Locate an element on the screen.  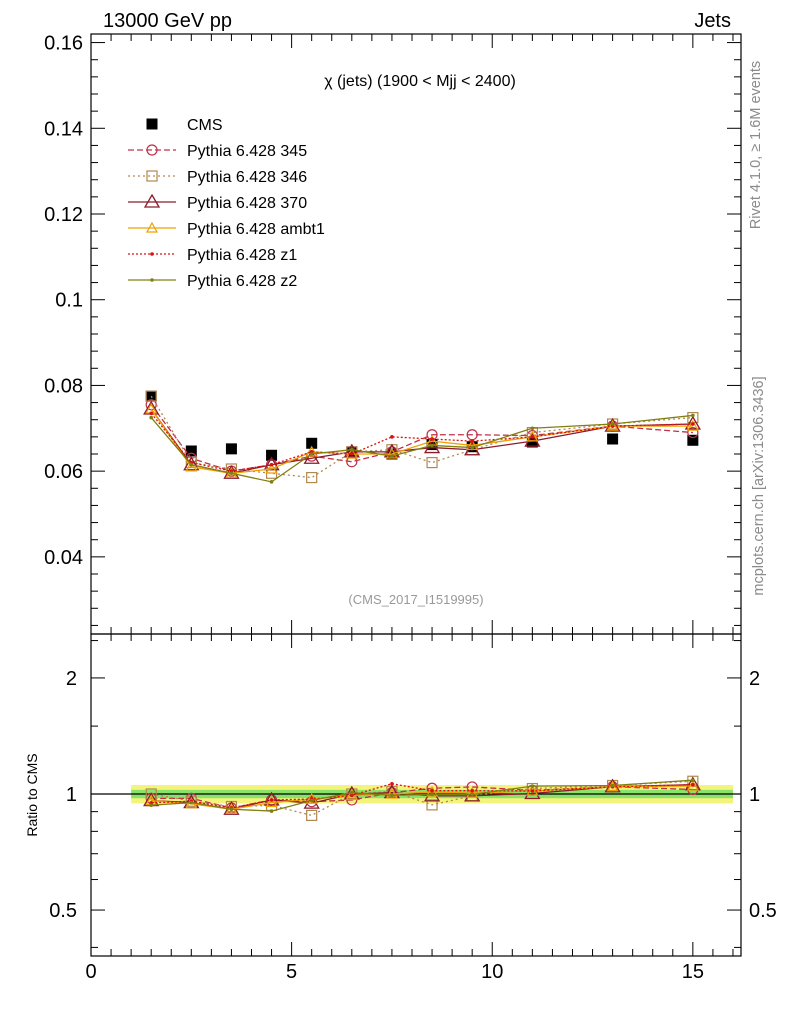
legend-label-pythia-6-428-z2: Pythia 6.428 z2 is located at coordinates (242, 281).